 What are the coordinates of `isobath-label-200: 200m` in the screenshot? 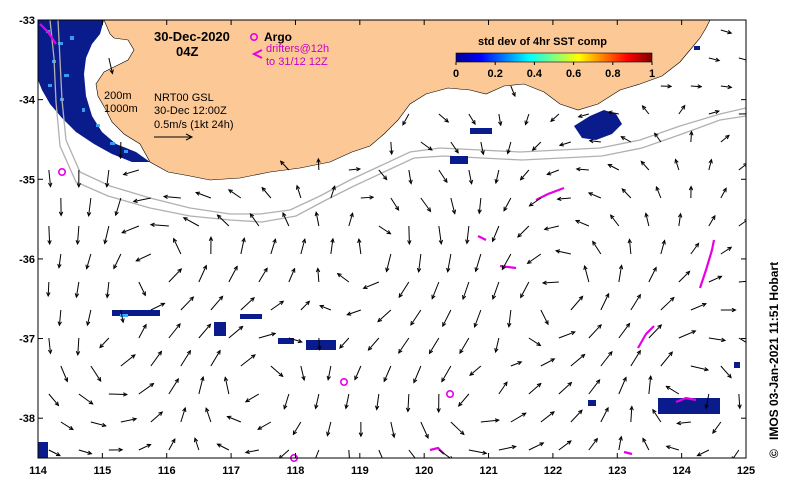 It's located at (118, 96).